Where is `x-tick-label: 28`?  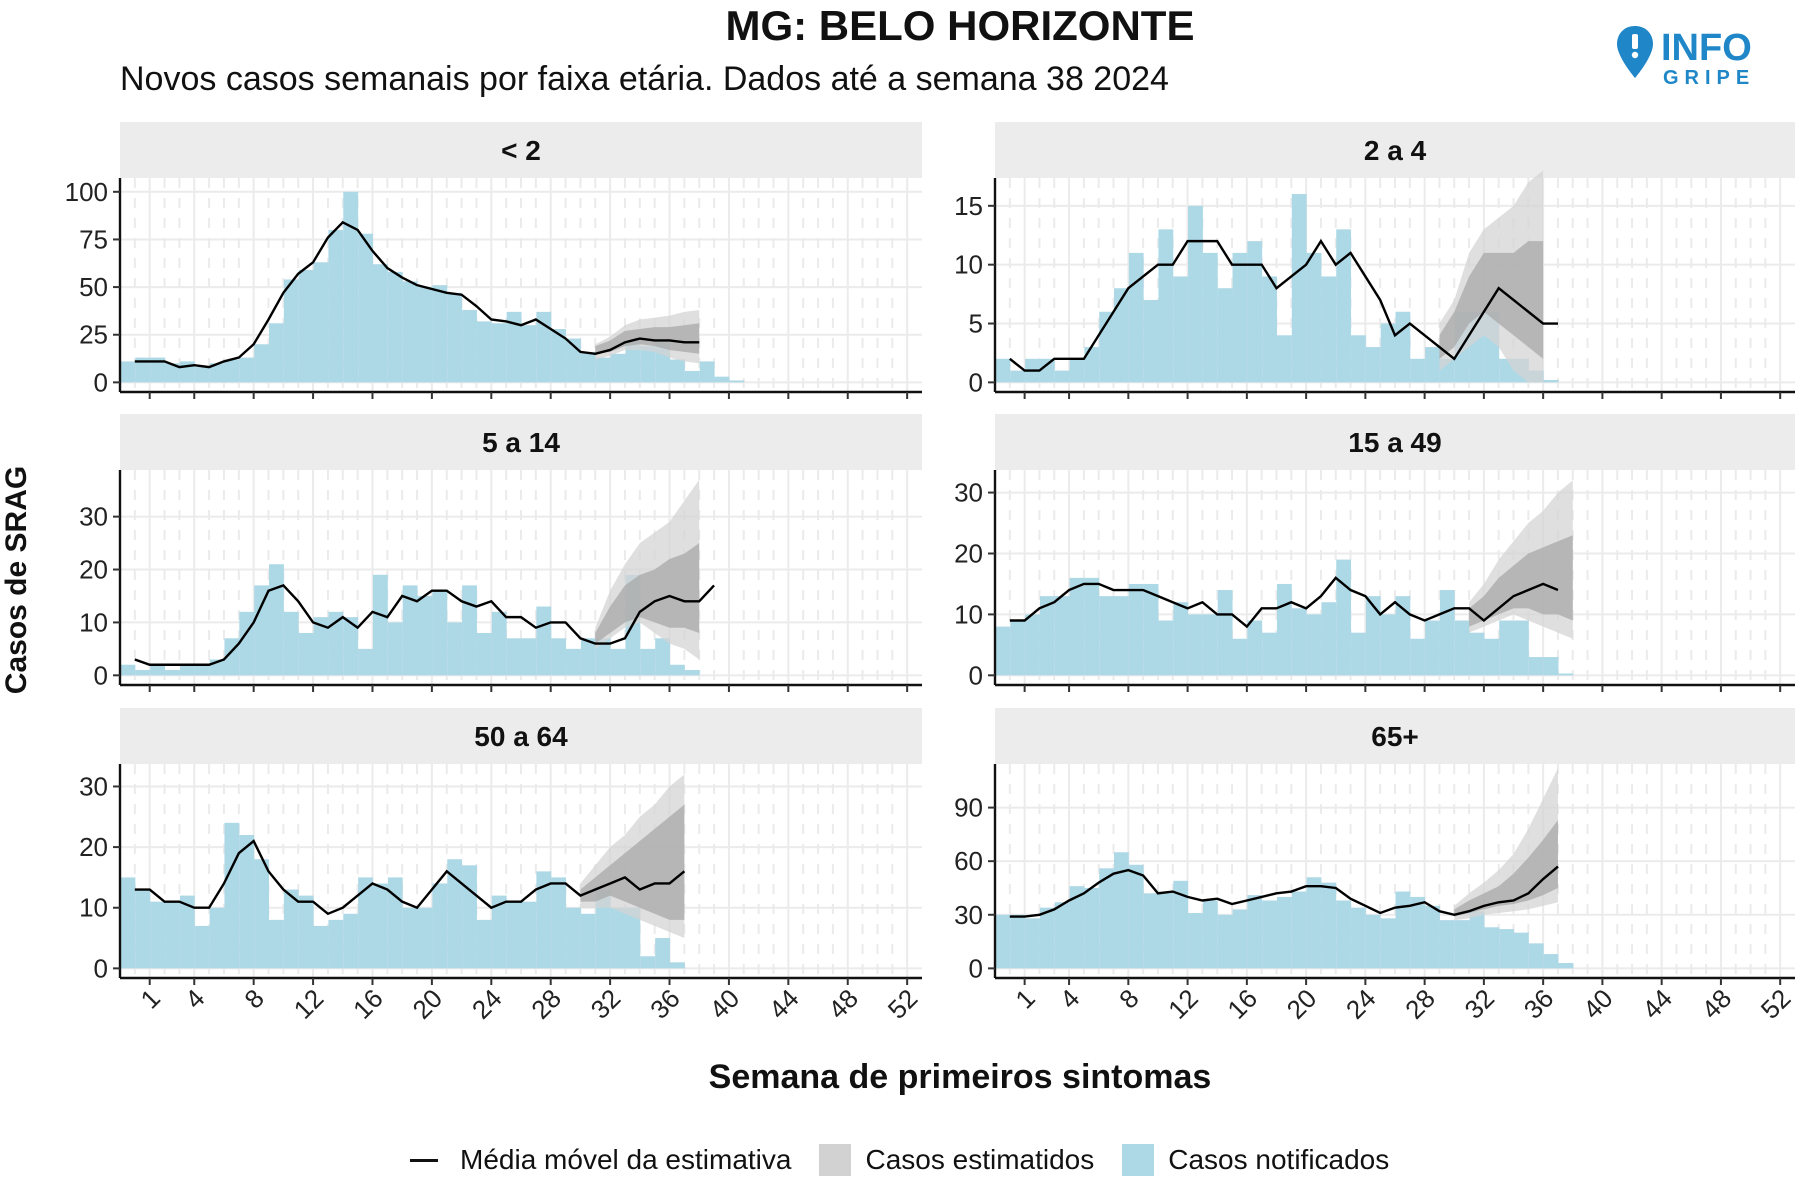
x-tick-label: 28 is located at coordinates (546, 1004).